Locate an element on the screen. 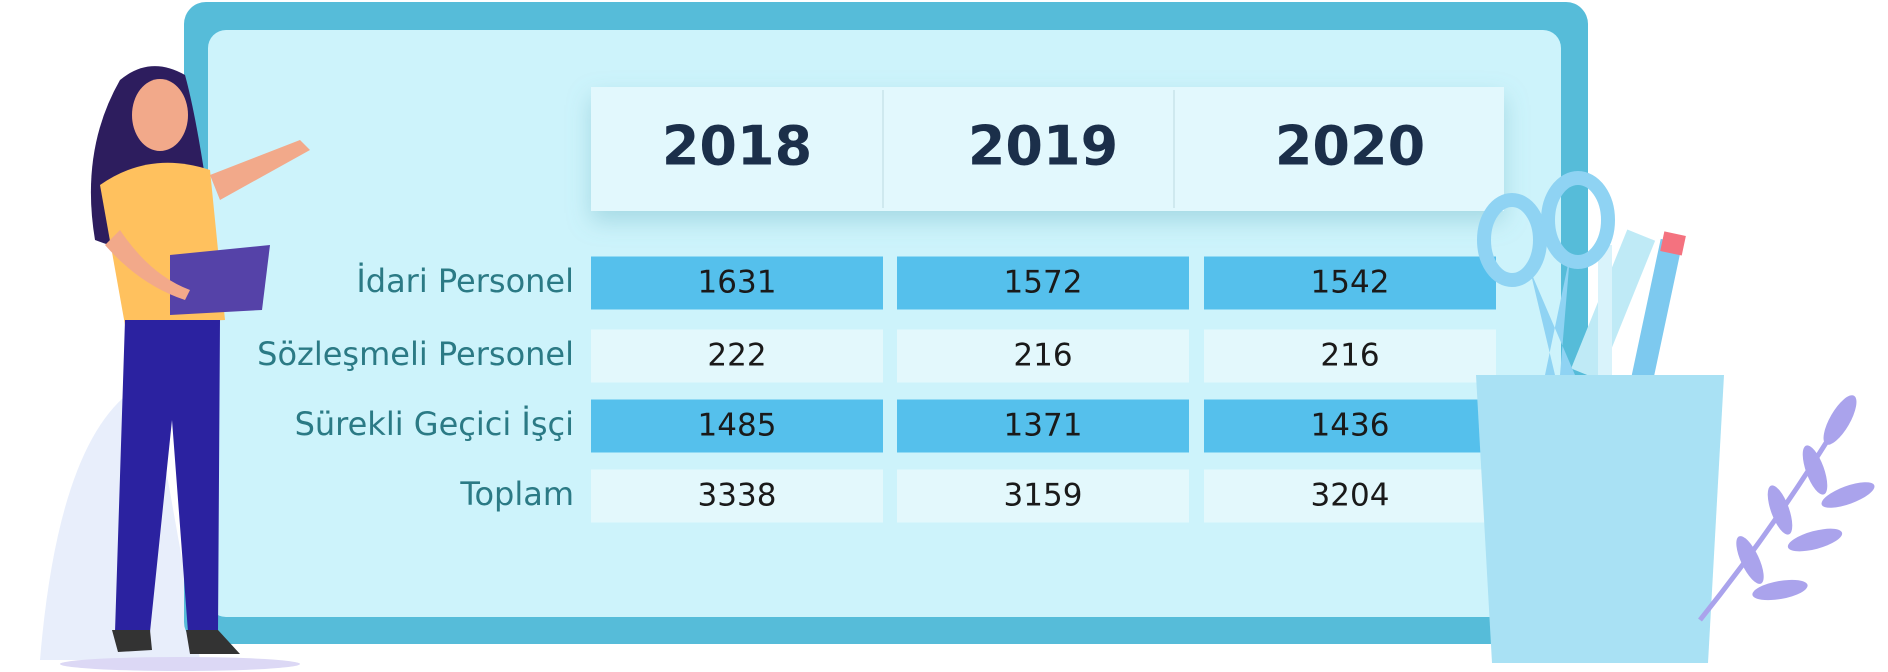 The image size is (1888, 672). cell-value: 1371 is located at coordinates (1043, 426).